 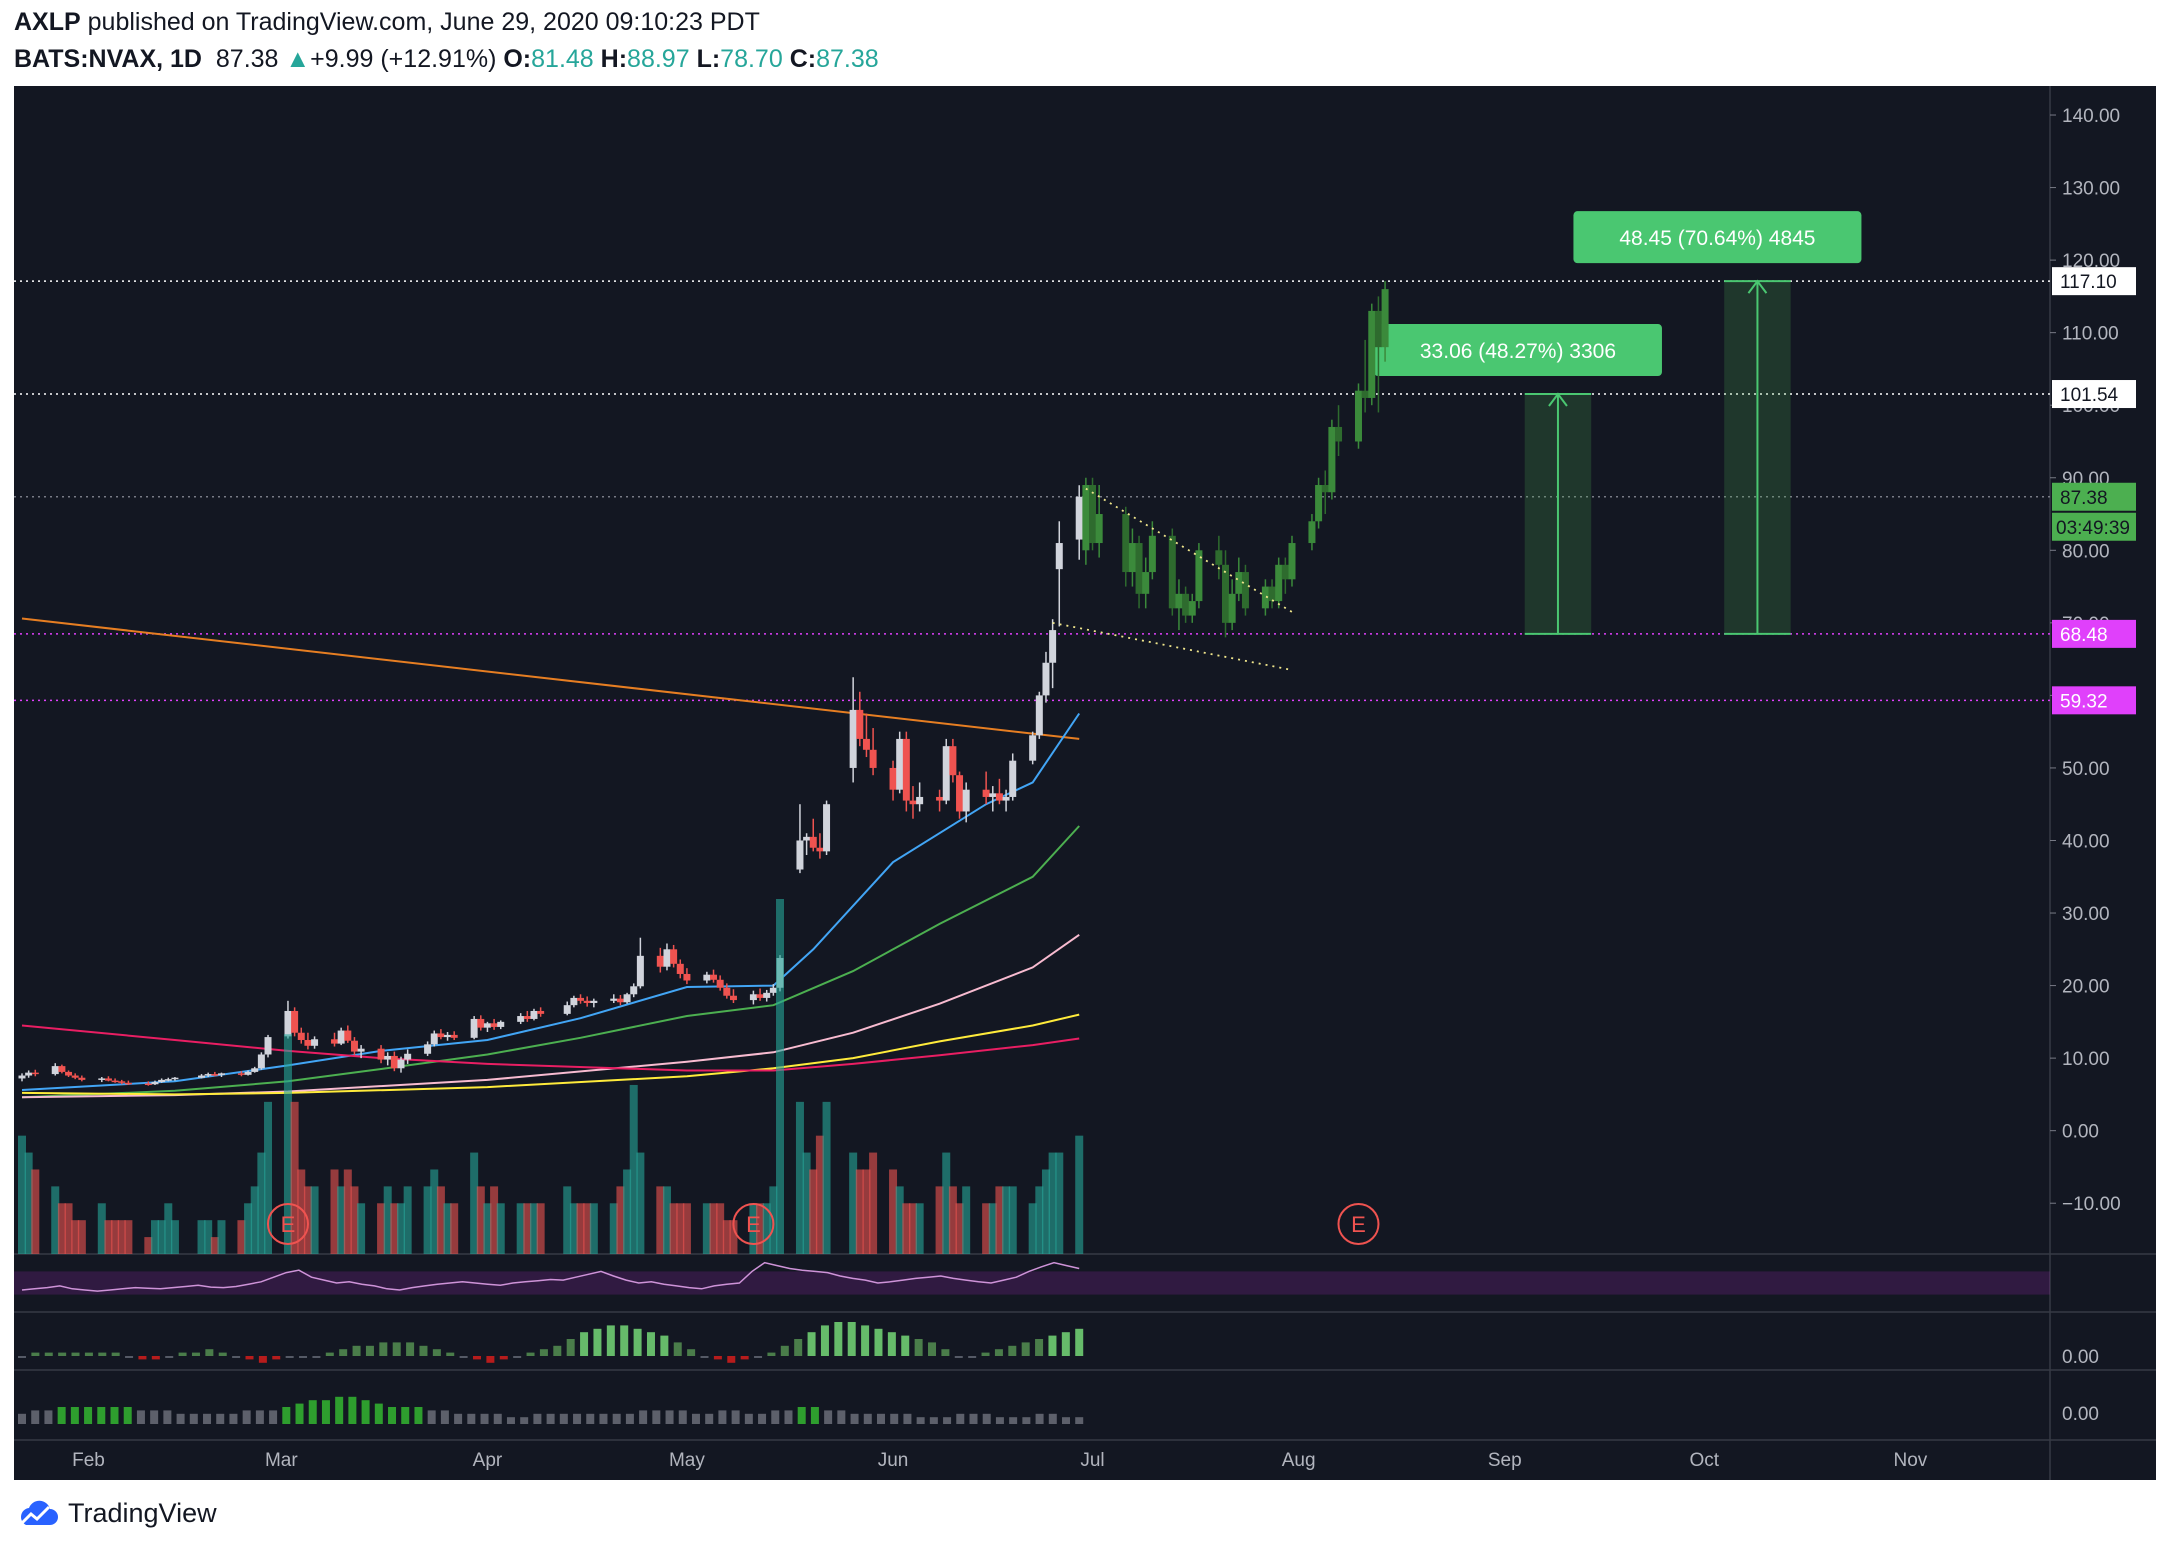 I want to click on open-label: O:, so click(x=517, y=59).